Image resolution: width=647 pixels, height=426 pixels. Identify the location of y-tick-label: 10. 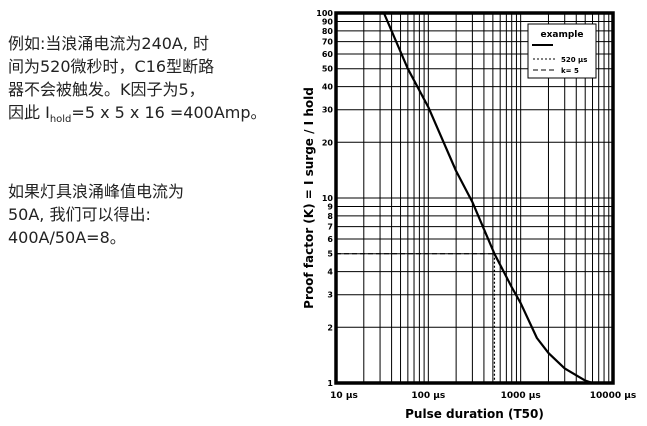
(328, 198).